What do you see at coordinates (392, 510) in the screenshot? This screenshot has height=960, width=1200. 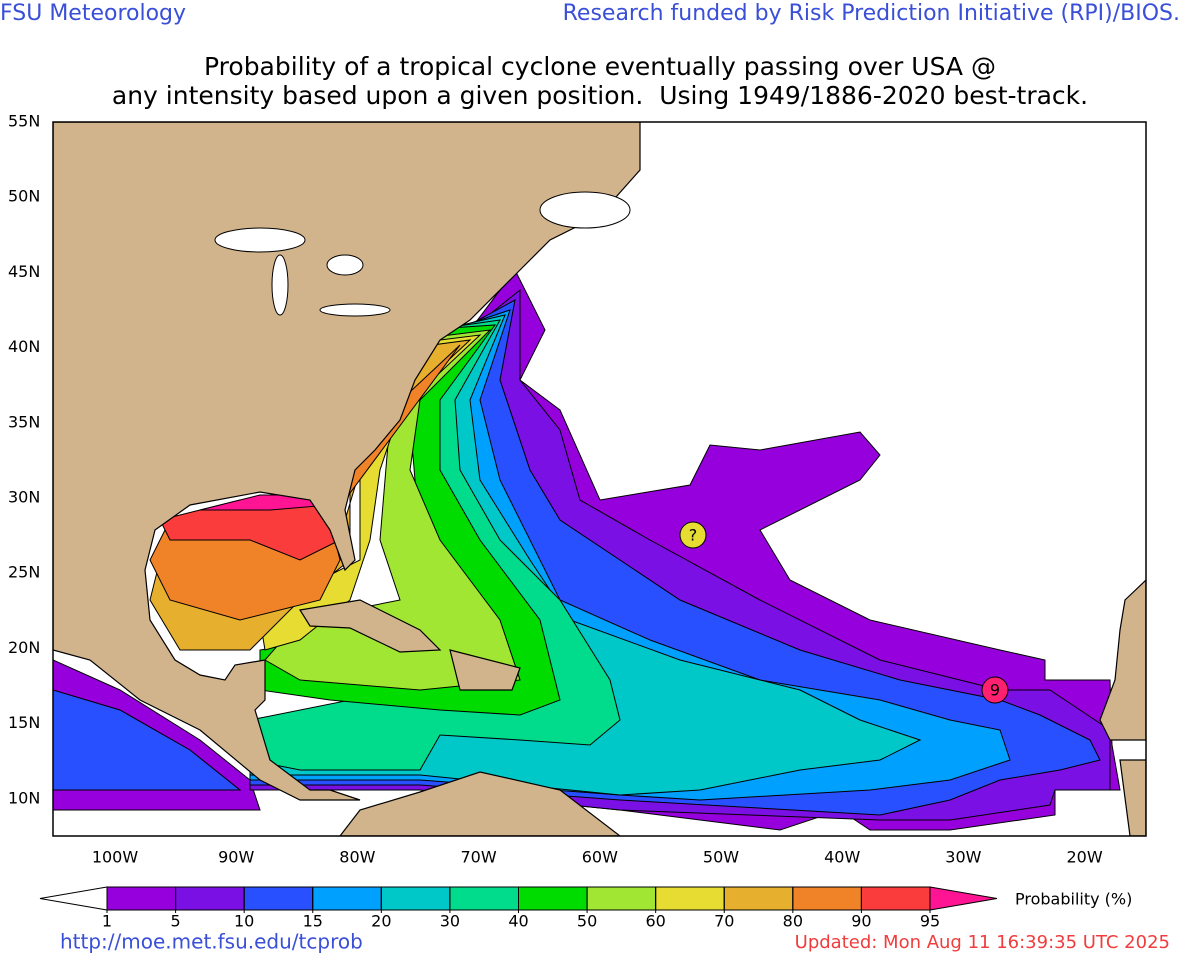 I see `probability-band` at bounding box center [392, 510].